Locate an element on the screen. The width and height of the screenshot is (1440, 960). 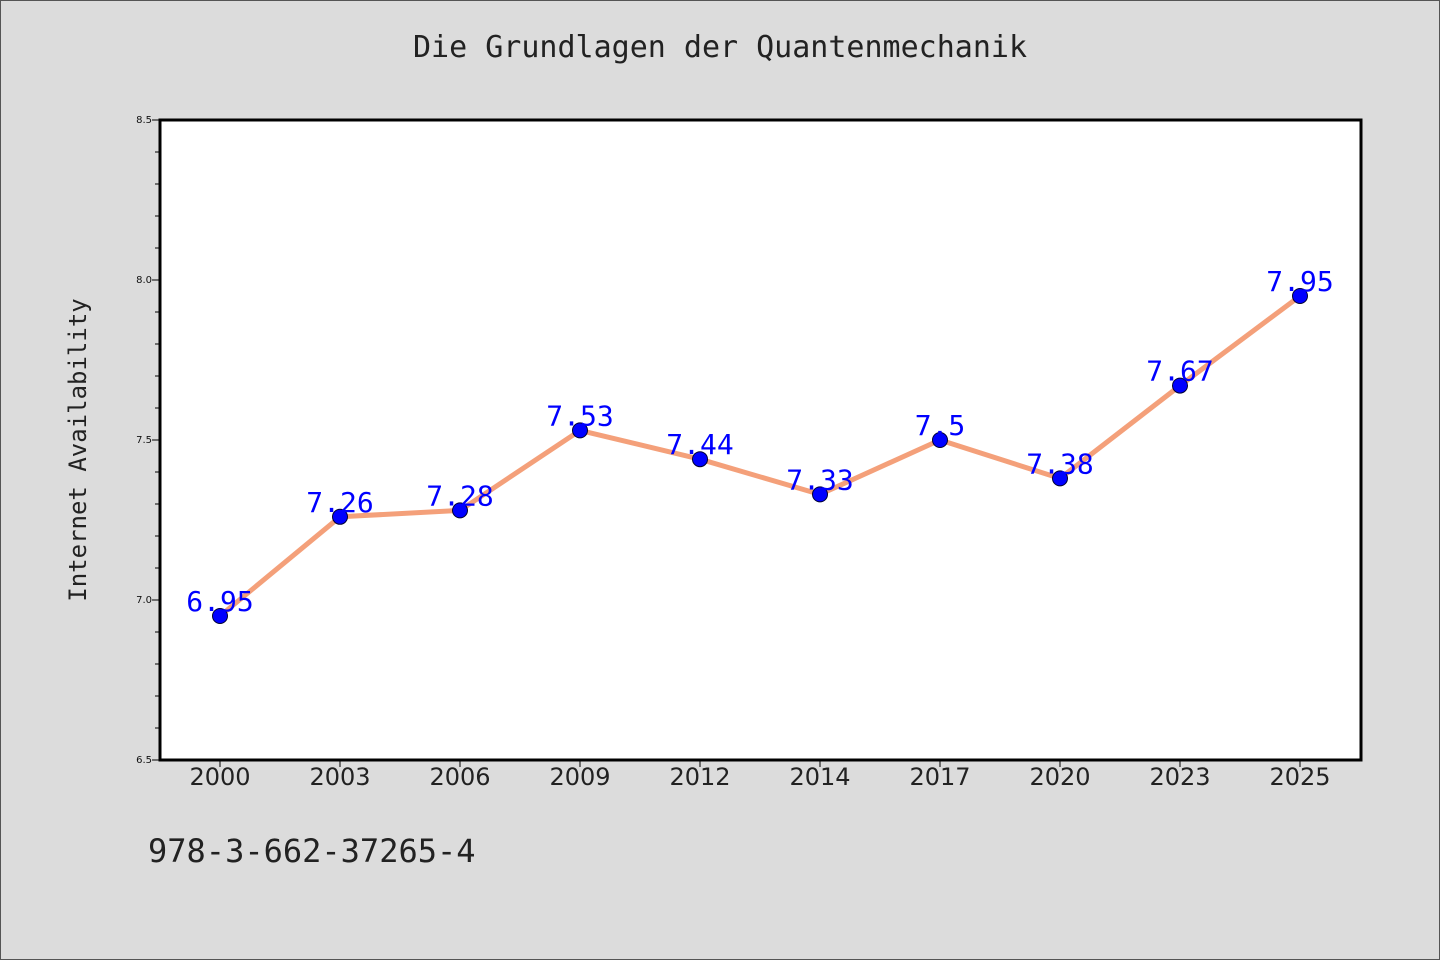
x-tick-label: 2000 is located at coordinates (219, 777).